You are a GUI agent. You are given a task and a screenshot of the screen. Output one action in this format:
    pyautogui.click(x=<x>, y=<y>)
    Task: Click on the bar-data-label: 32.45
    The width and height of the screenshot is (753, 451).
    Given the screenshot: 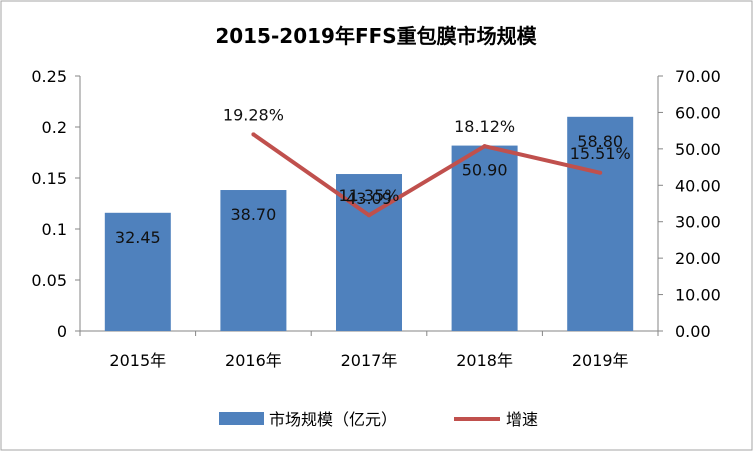 What is the action you would take?
    pyautogui.click(x=138, y=237)
    